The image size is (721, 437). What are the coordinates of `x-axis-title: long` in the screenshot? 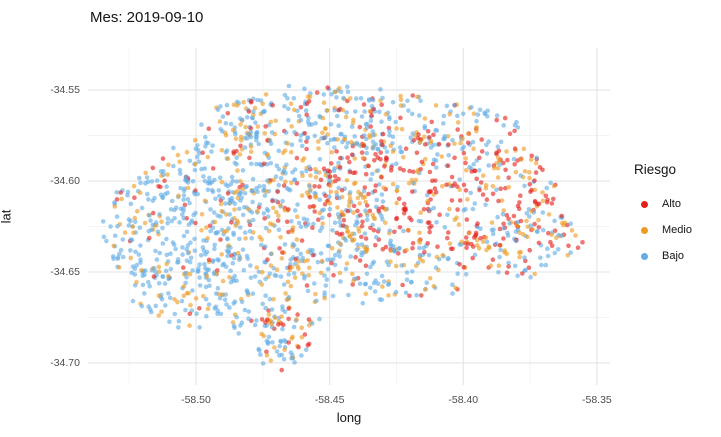 It's located at (349, 417).